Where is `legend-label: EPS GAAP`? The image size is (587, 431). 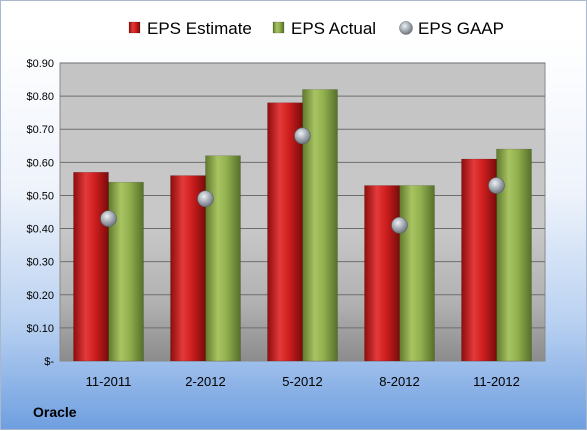
legend-label: EPS GAAP is located at coordinates (461, 28).